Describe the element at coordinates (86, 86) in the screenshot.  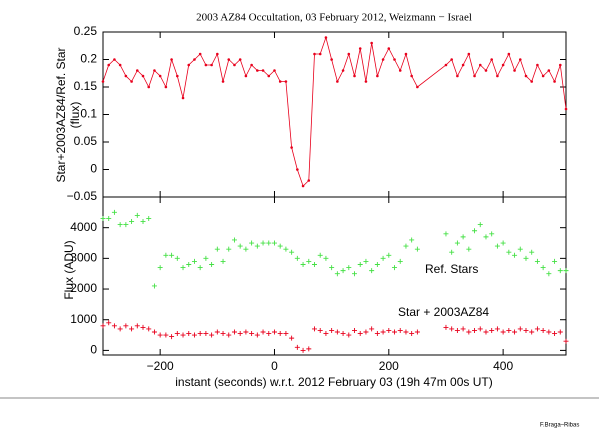
I see `y-tick-label: 0.15` at that location.